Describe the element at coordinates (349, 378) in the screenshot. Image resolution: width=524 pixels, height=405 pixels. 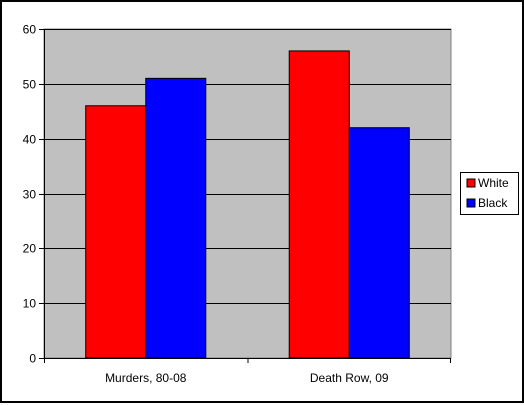
I see `x-category-label: Death Row, 09` at that location.